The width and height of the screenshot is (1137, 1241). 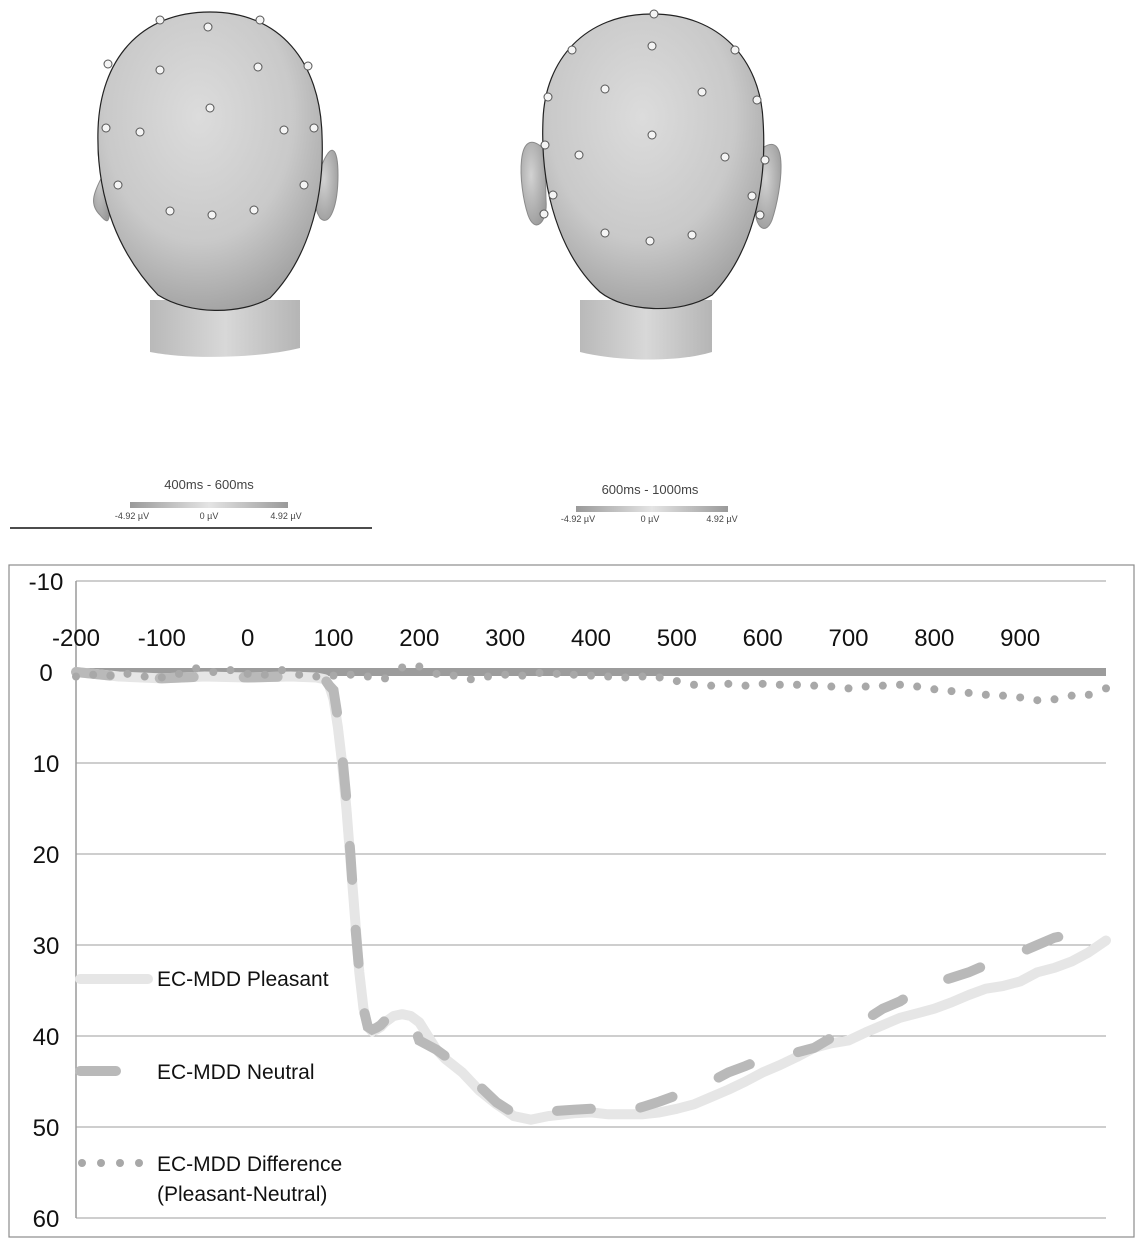 I want to click on legend-label-neutral: EC-MDD Neutral, so click(x=236, y=1072).